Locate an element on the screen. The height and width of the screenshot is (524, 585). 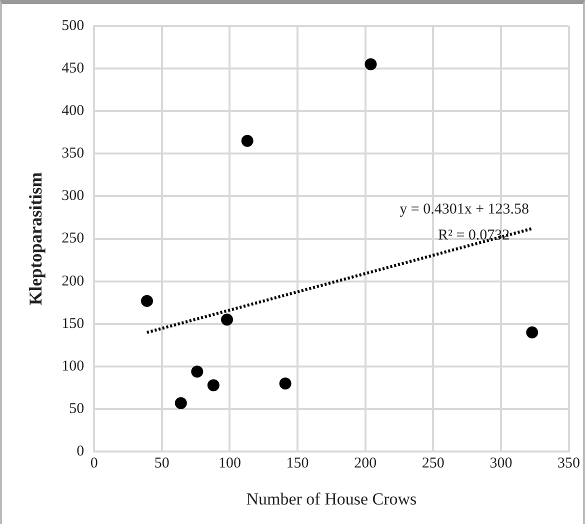
x-axis-title: Number of House Crows is located at coordinates (331, 498).